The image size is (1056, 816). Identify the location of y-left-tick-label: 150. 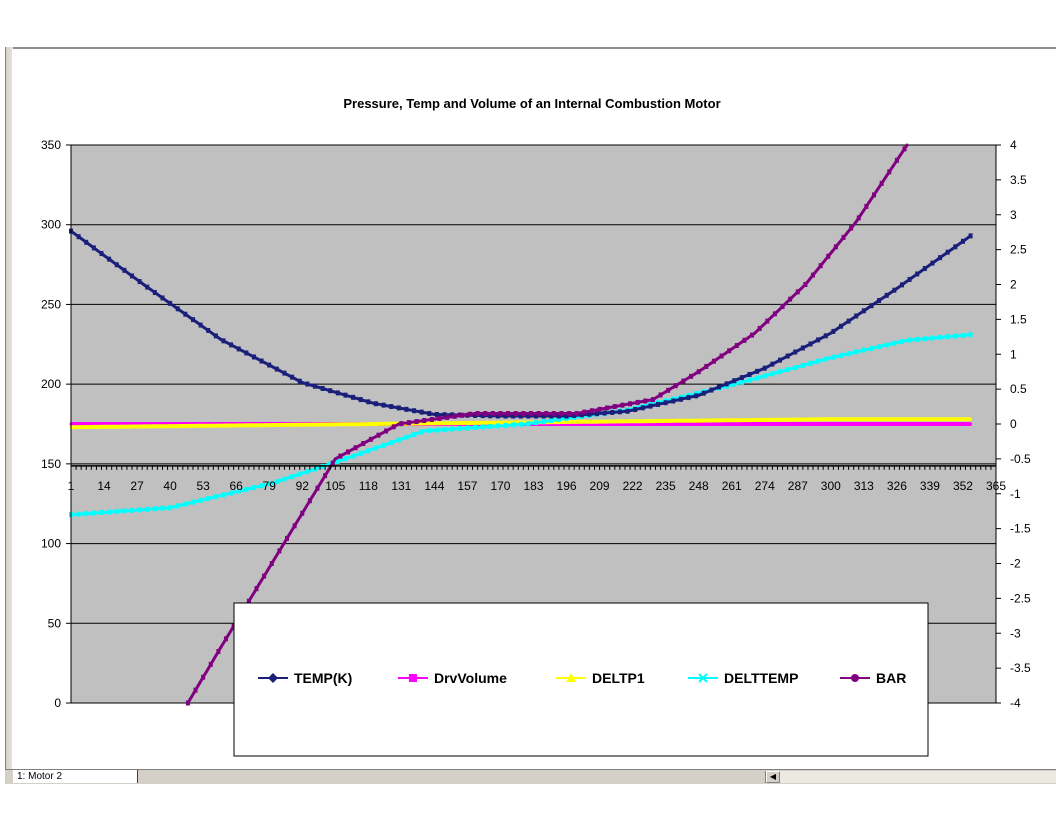
(51, 464).